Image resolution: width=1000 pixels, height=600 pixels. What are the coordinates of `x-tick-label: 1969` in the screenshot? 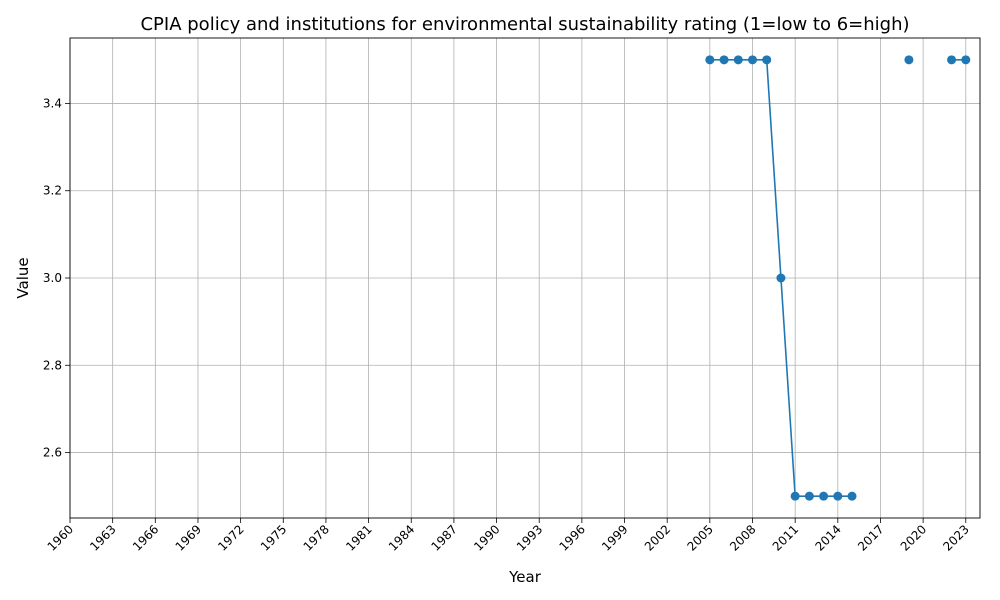 It's located at (188, 537).